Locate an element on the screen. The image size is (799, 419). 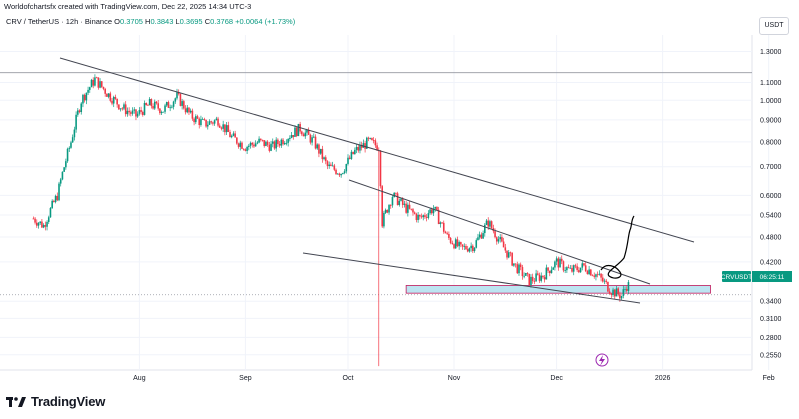
price-tick: 0.5400 is located at coordinates (771, 216).